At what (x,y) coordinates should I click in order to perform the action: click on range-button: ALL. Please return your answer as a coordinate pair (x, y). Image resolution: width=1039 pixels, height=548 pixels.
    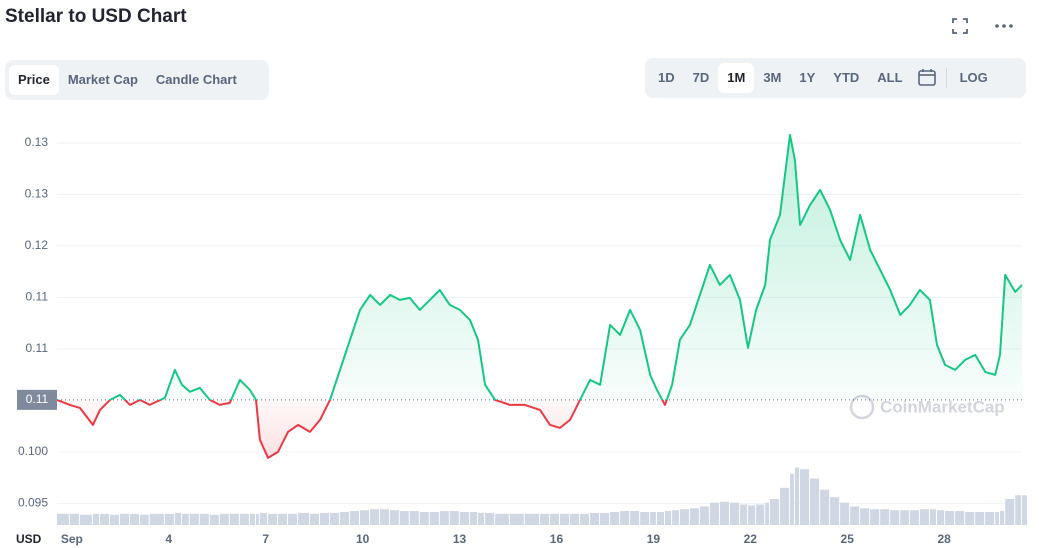
    Looking at the image, I should click on (890, 77).